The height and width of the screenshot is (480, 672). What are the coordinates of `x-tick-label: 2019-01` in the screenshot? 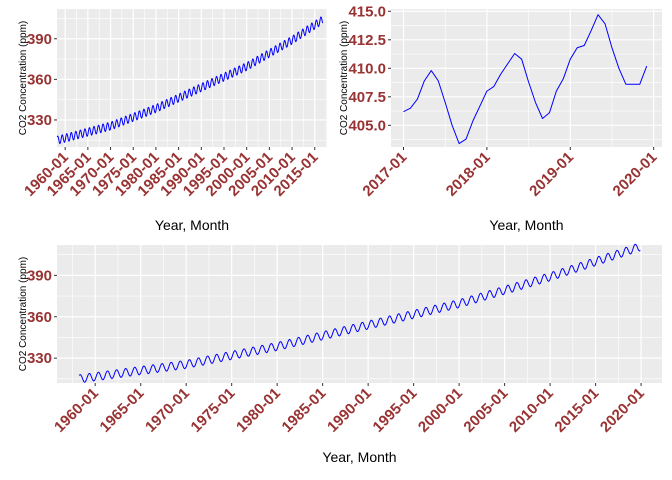 It's located at (551, 174).